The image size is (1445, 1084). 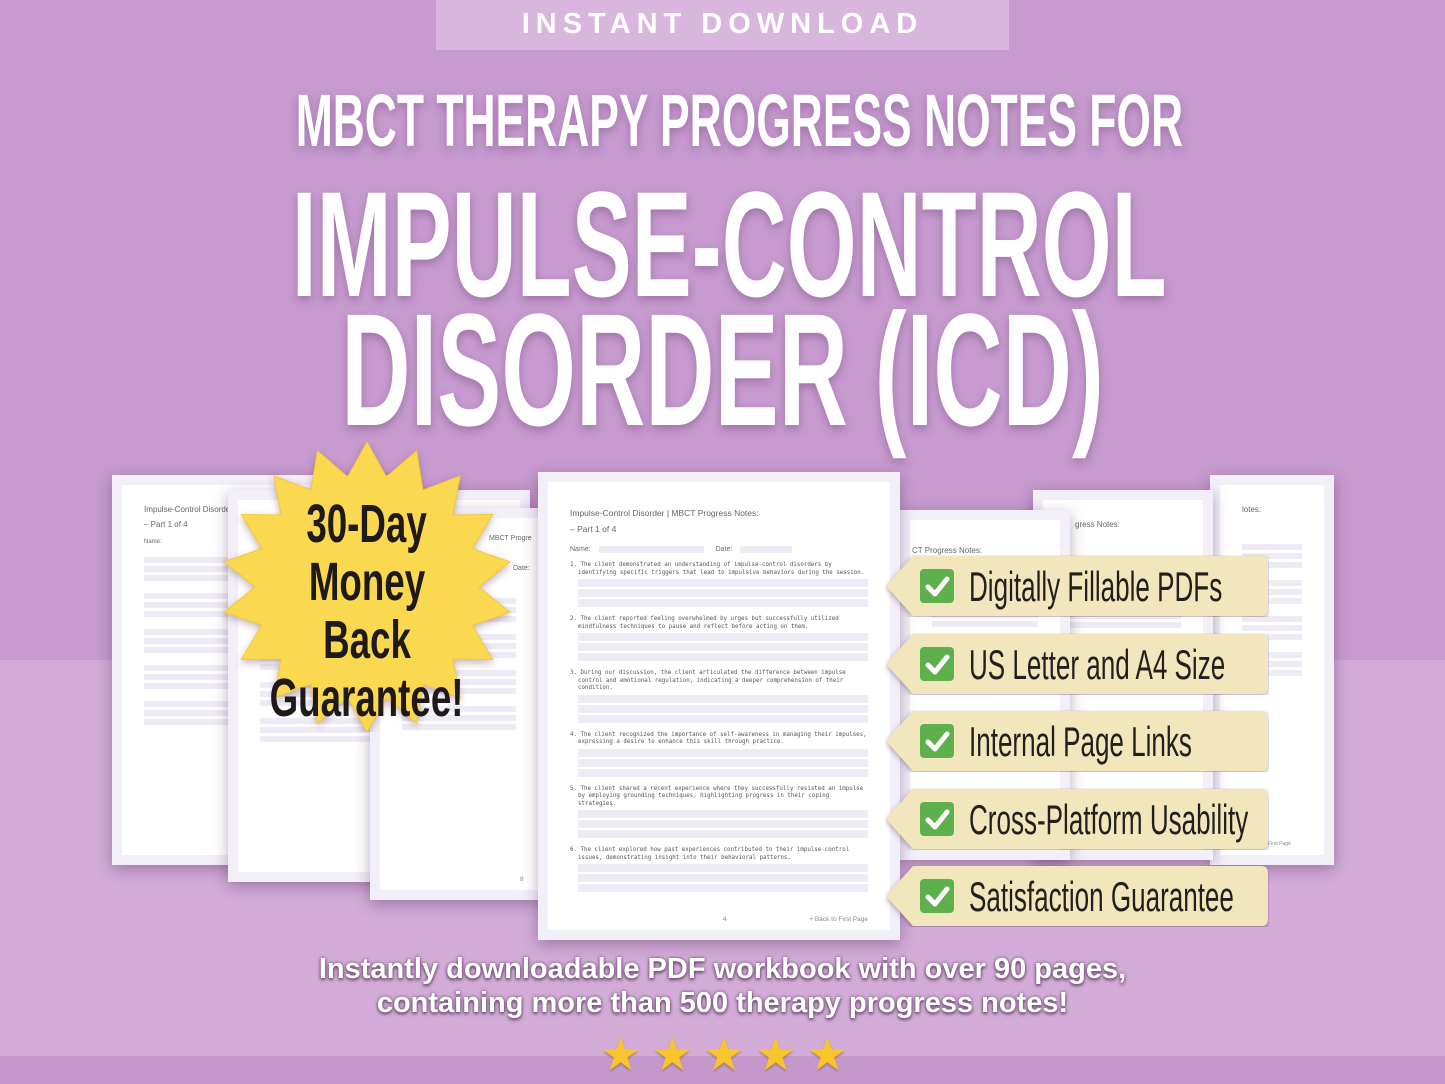 What do you see at coordinates (1080, 741) in the screenshot?
I see `feature-label: Internal Page Links` at bounding box center [1080, 741].